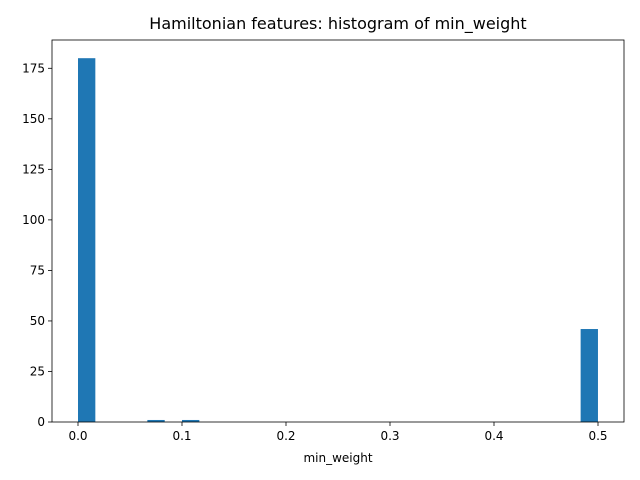 This screenshot has width=640, height=480. Describe the element at coordinates (37, 270) in the screenshot. I see `y-tick-label: 75` at that location.